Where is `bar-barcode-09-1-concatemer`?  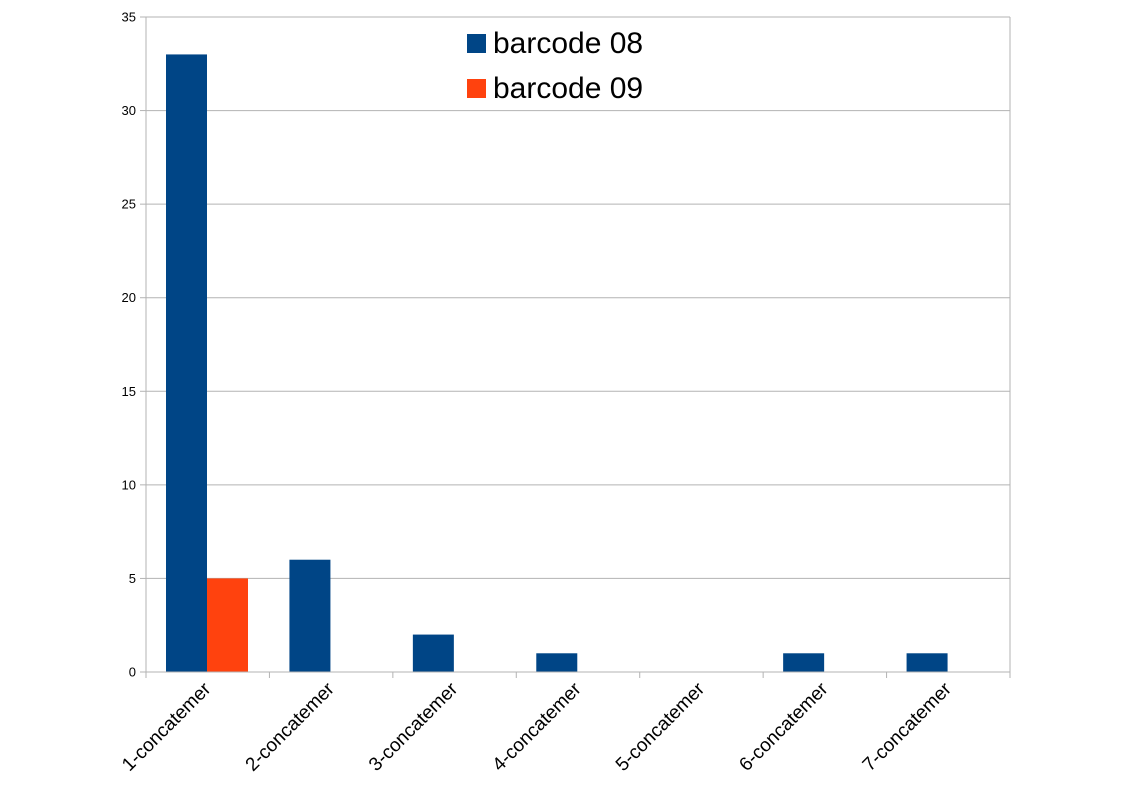 bar-barcode-09-1-concatemer is located at coordinates (227, 625).